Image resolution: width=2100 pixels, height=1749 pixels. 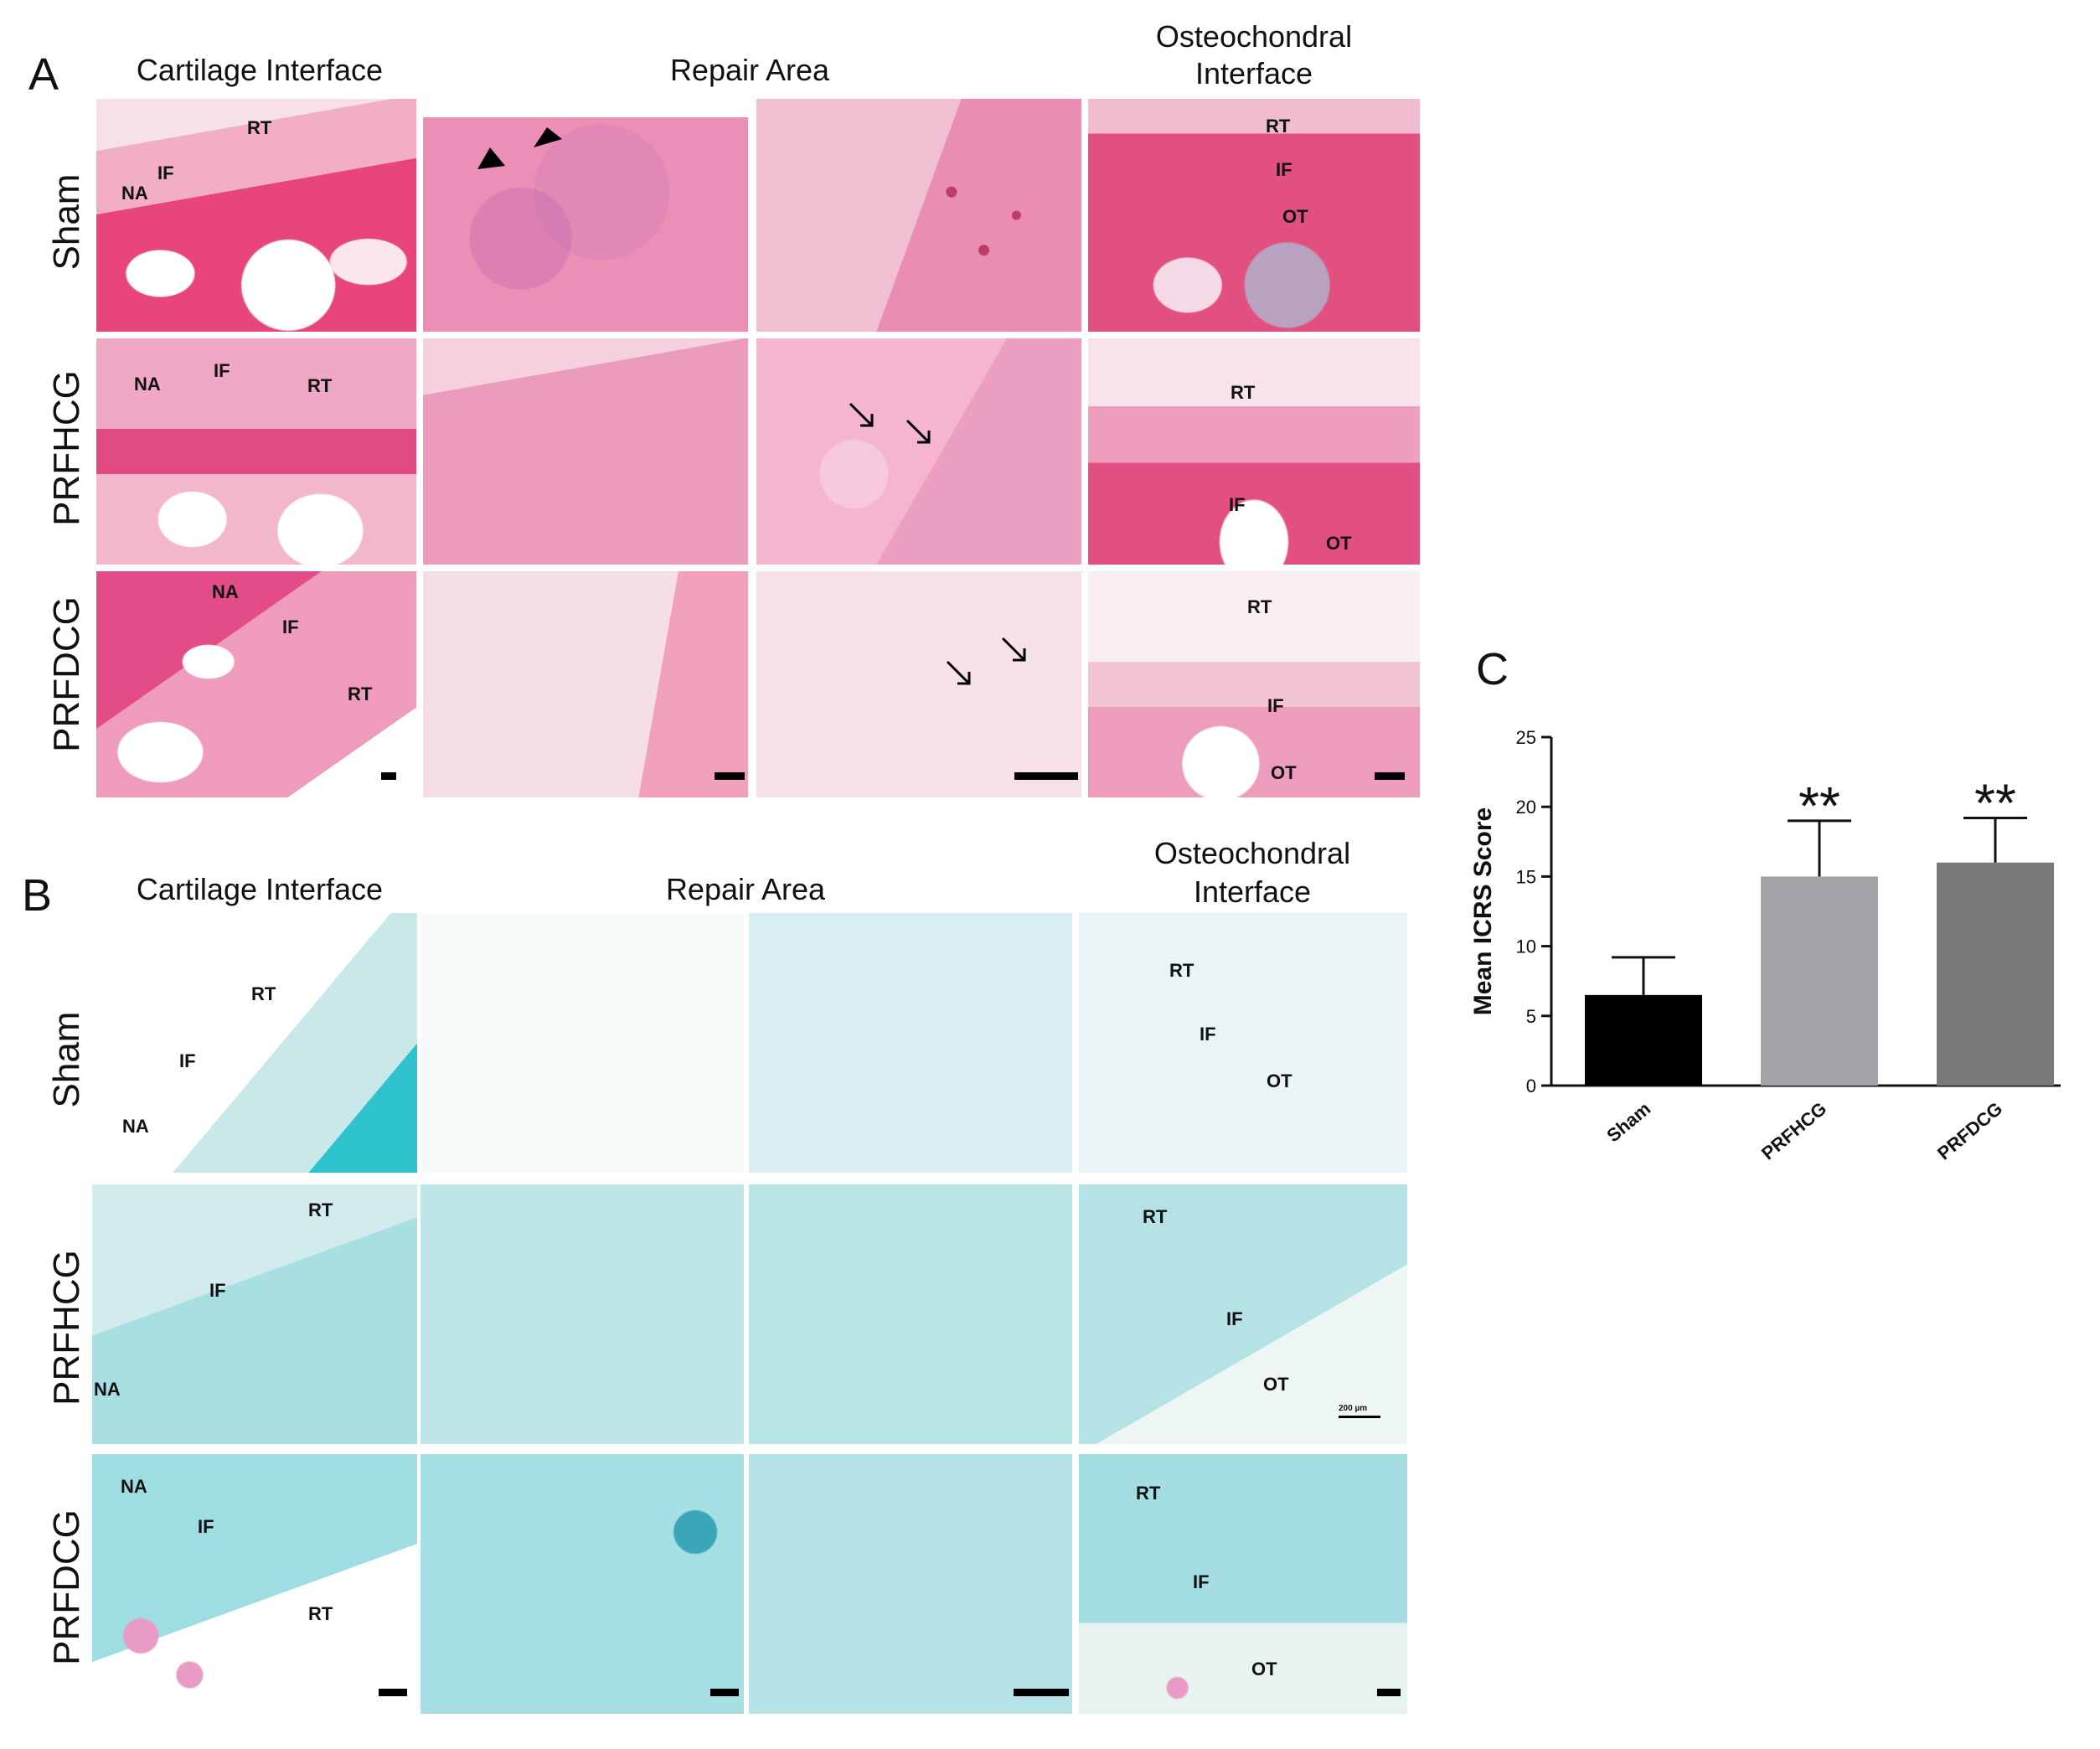 I want to click on stain-prfdcg-cartilage-interface-image: NA IF RT, so click(x=255, y=1584).